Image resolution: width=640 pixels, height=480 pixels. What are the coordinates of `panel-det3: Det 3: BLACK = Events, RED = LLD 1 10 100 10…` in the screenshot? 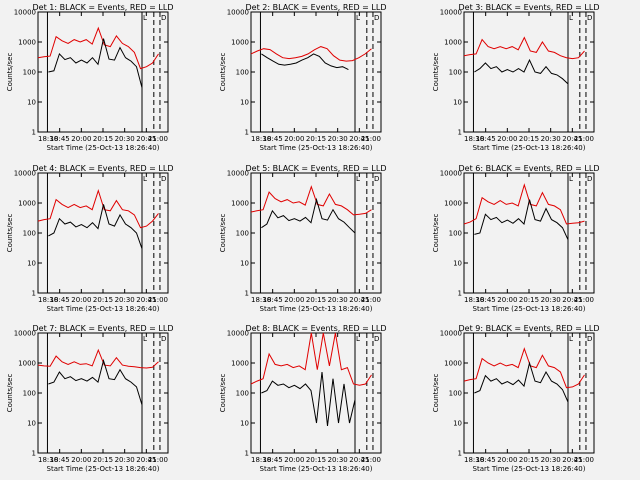 It's located at (515, 77).